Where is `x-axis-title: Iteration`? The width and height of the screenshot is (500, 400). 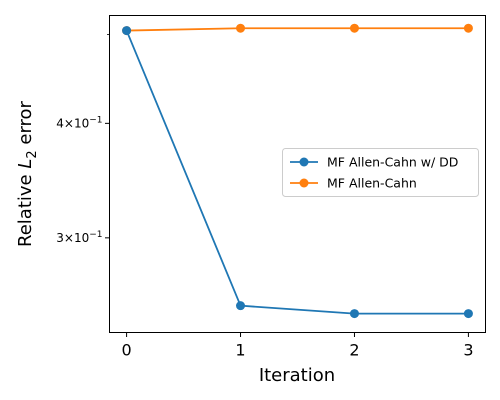 x-axis-title: Iteration is located at coordinates (297, 375).